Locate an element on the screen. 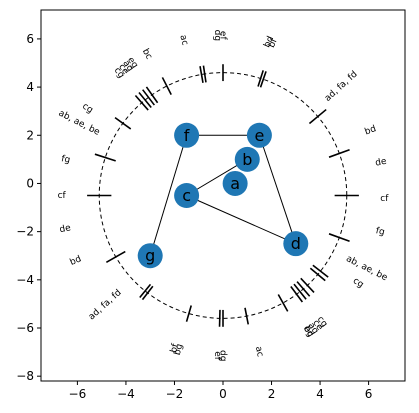 This screenshot has width=419, height=413. node-a: a is located at coordinates (235, 183).